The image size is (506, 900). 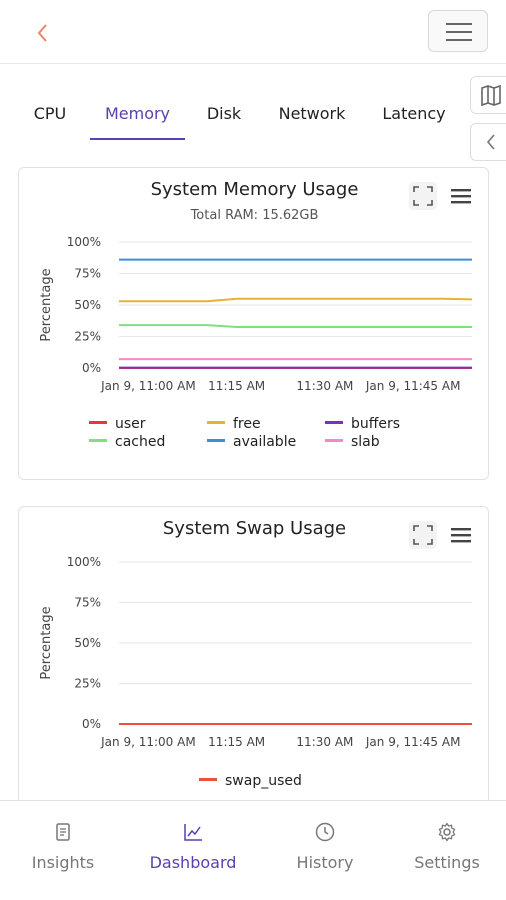 I want to click on back-button, so click(x=43, y=33).